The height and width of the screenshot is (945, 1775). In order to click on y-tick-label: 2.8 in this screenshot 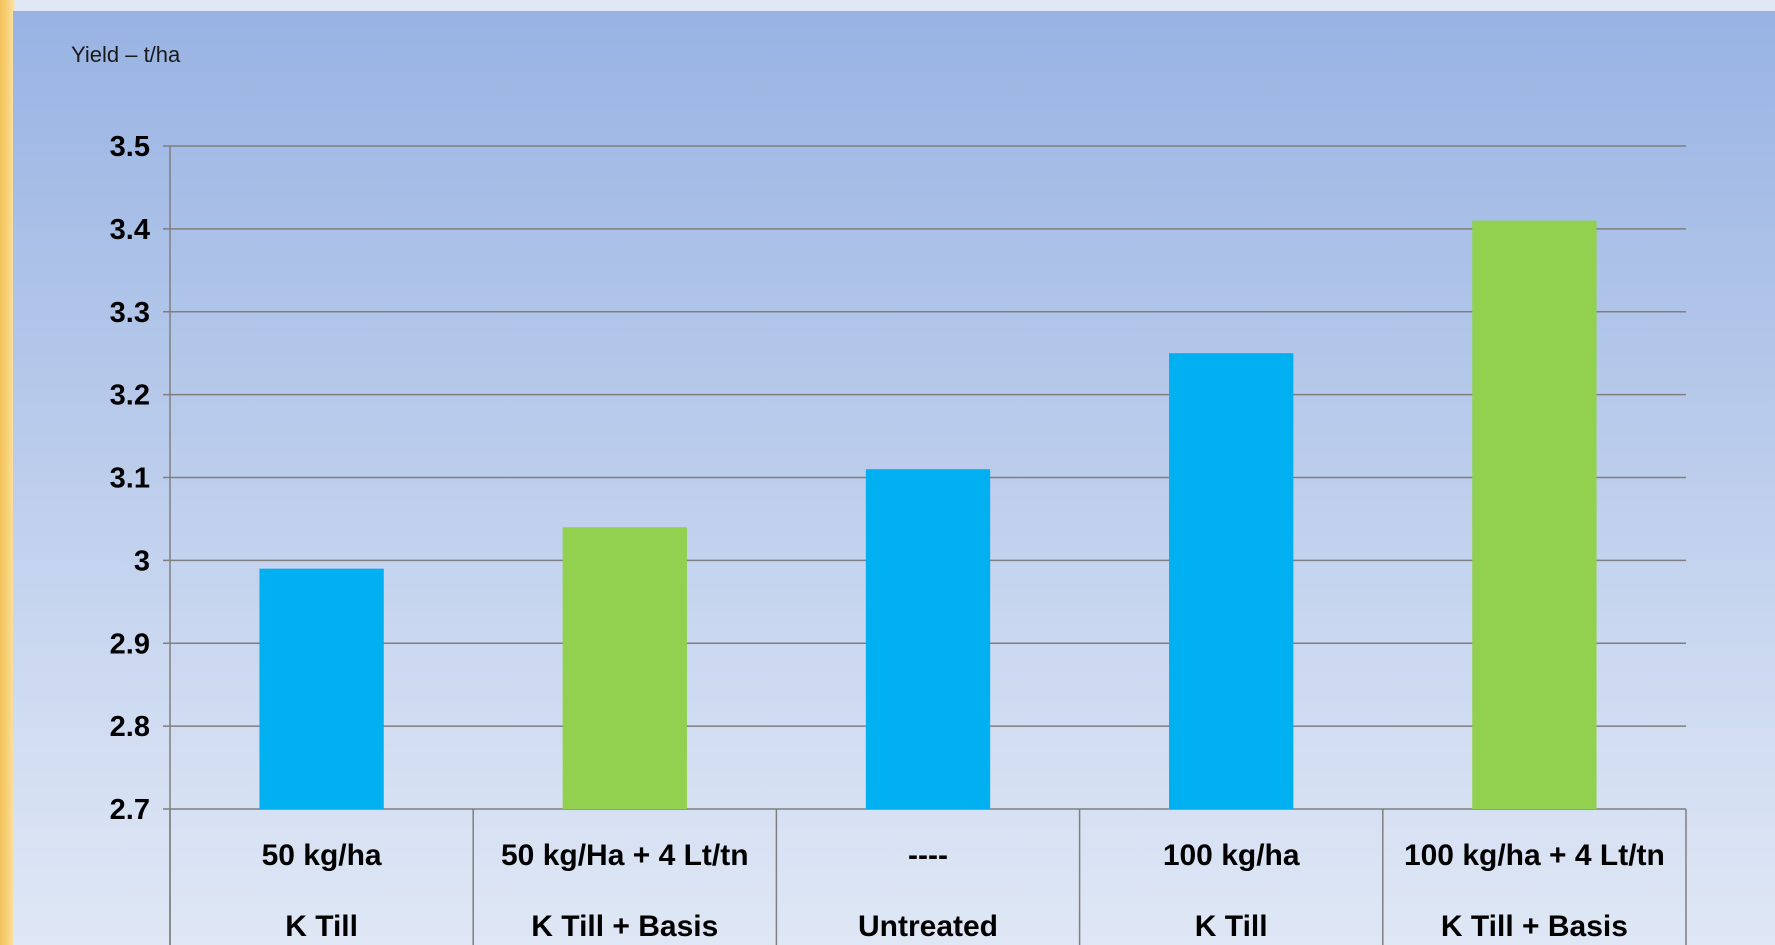, I will do `click(130, 727)`.